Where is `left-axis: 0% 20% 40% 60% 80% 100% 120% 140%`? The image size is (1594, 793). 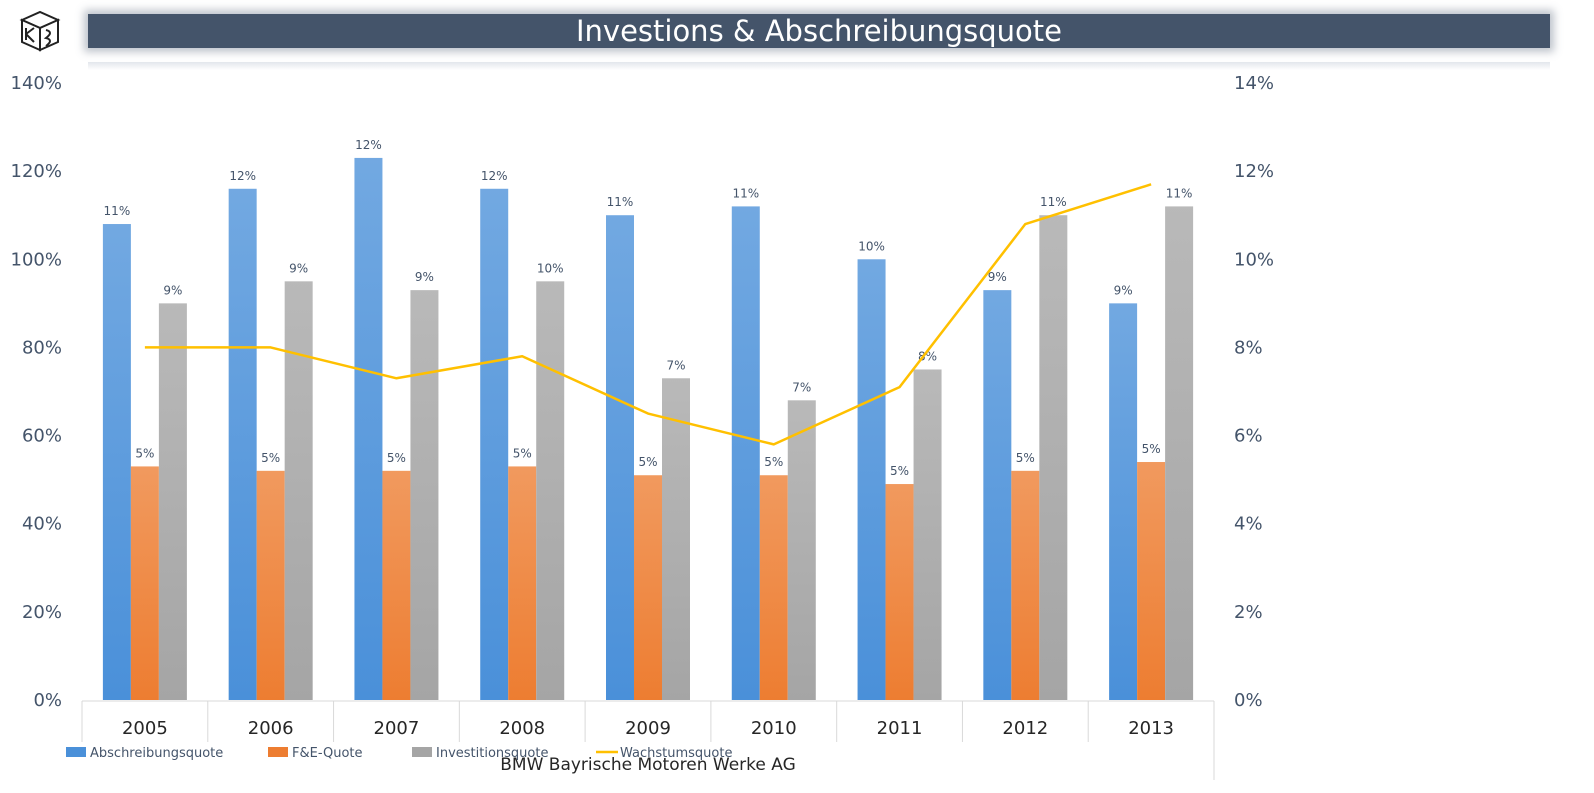
left-axis: 0% 20% 40% 60% 80% 100% 120% 140% is located at coordinates (36, 392).